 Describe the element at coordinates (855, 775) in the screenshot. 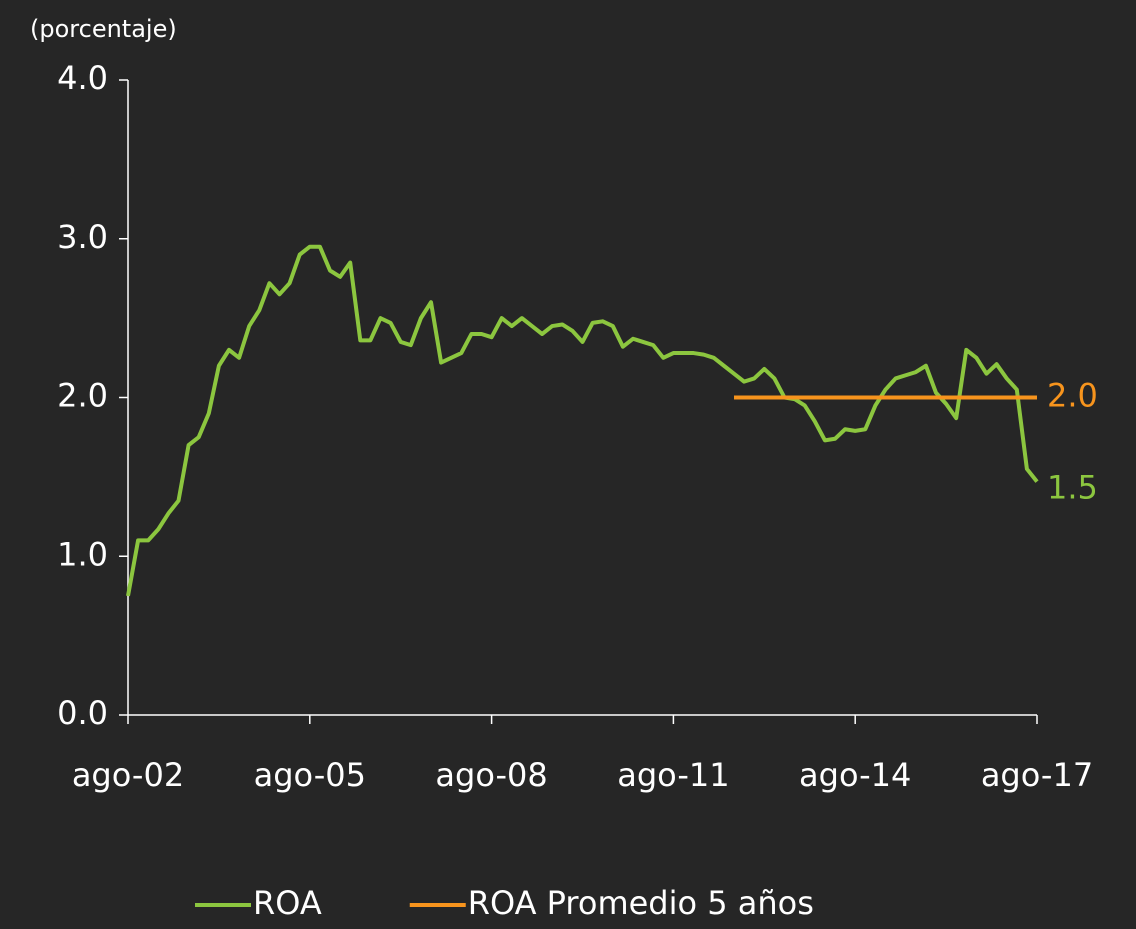

I see `x-tick-label: ago-14` at that location.